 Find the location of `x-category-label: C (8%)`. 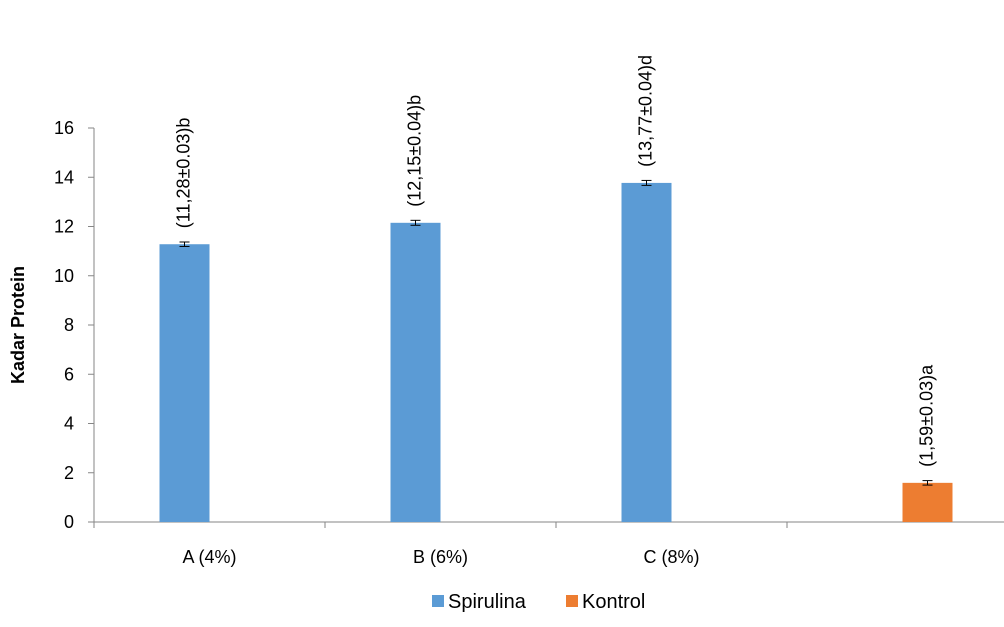

x-category-label: C (8%) is located at coordinates (671, 557).